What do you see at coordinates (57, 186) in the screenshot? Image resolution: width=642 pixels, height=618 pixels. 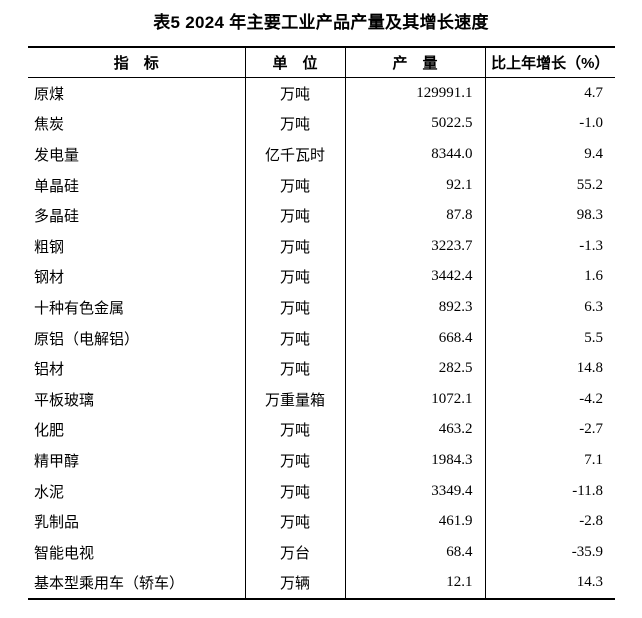 I see `cell-indicator: 单晶硅` at bounding box center [57, 186].